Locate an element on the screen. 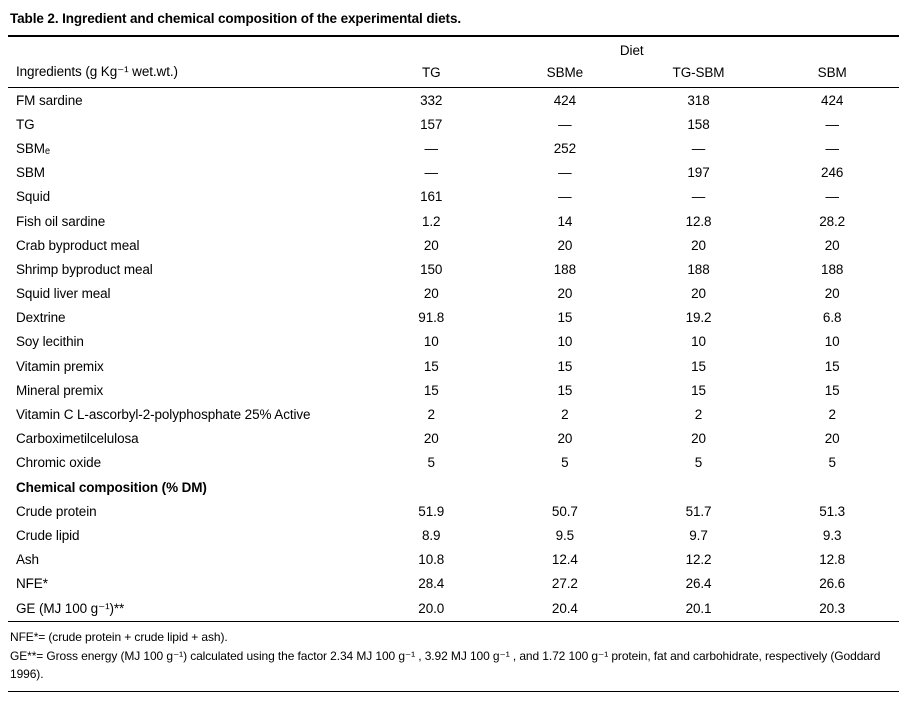 This screenshot has width=909, height=706. row-label: GE (MJ 100 g⁻¹)** is located at coordinates (186, 609).